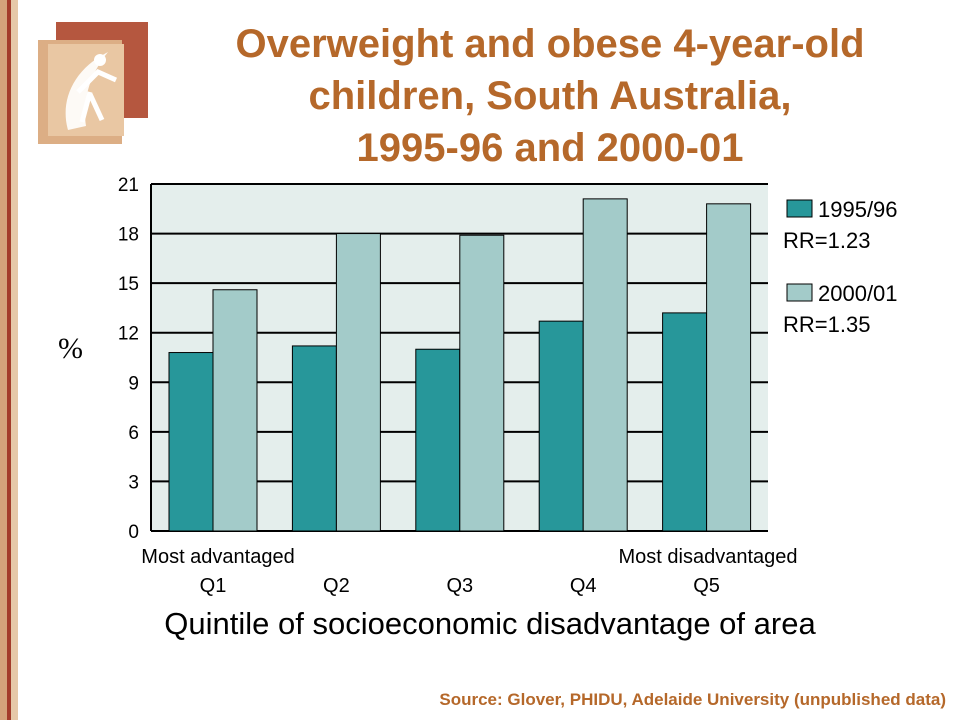 The height and width of the screenshot is (720, 960). Describe the element at coordinates (133, 433) in the screenshot. I see `y-tick-label-6: 6` at that location.